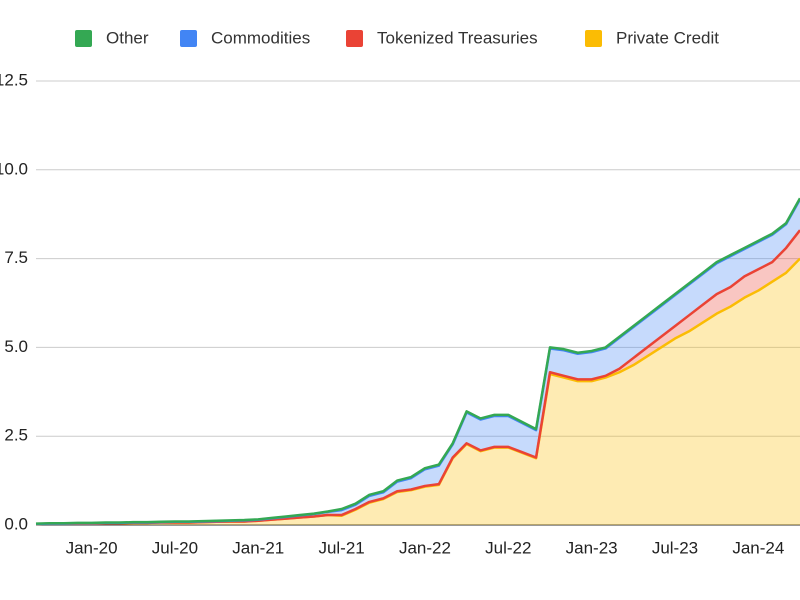  Describe the element at coordinates (16, 523) in the screenshot. I see `y-tick-label: 0.0` at that location.